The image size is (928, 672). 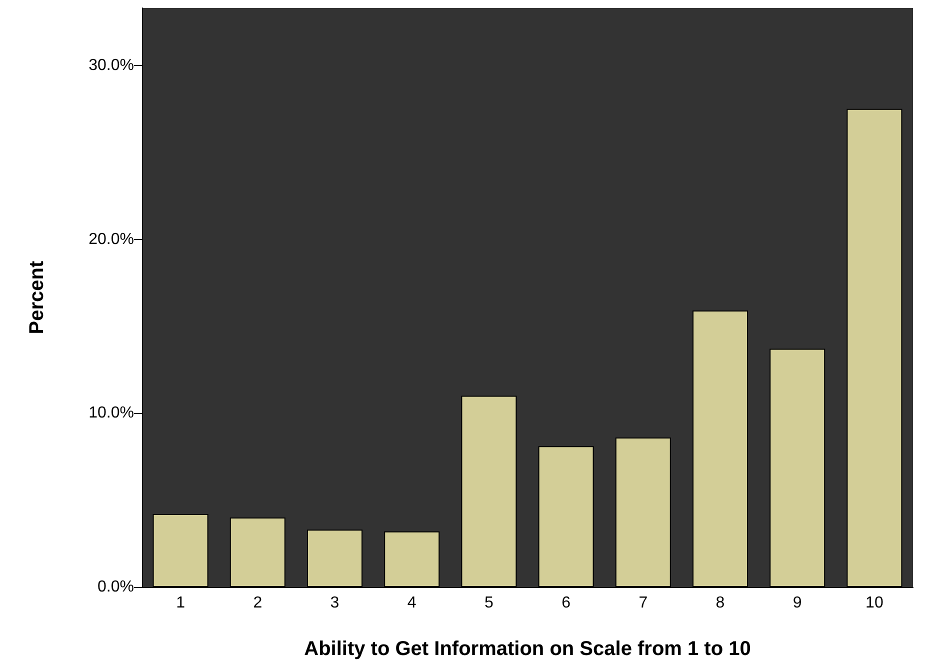 I want to click on x-tick-label: 6, so click(x=566, y=603).